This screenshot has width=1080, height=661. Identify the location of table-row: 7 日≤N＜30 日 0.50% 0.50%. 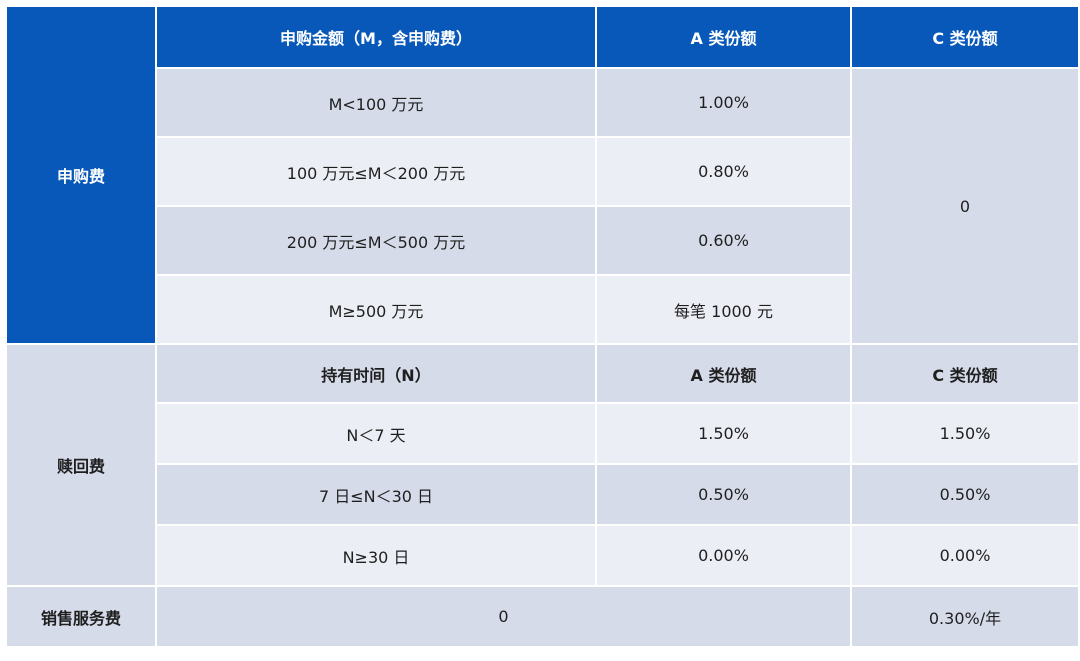
(542, 494).